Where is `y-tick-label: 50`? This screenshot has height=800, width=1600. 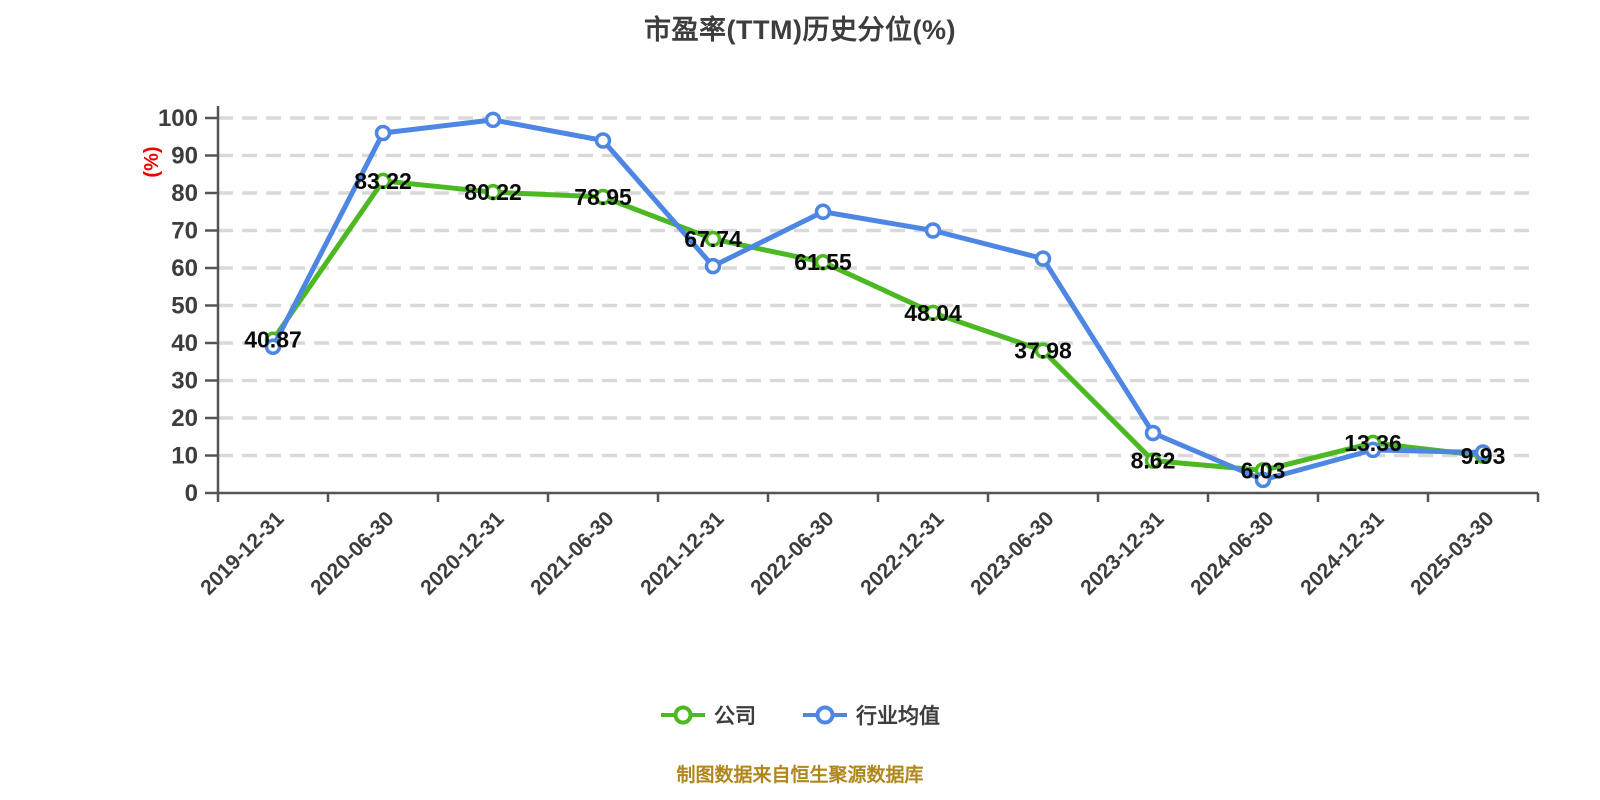
y-tick-label: 50 is located at coordinates (184, 306).